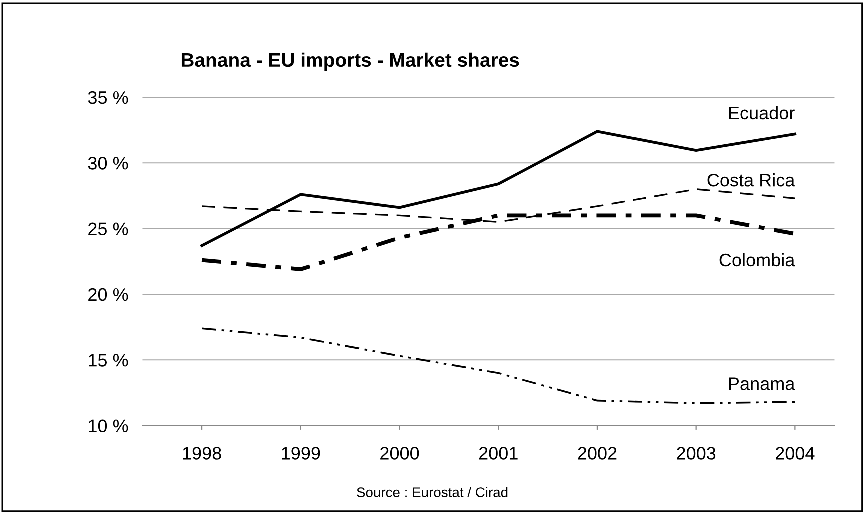 This screenshot has width=865, height=513. What do you see at coordinates (762, 113) in the screenshot?
I see `series-label: Ecuador` at bounding box center [762, 113].